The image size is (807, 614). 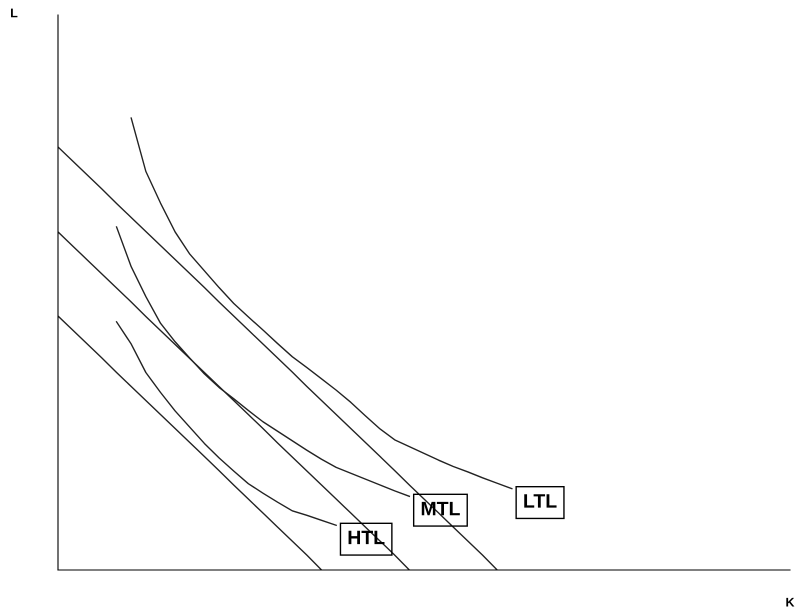 I want to click on series-label: LTL, so click(x=540, y=501).